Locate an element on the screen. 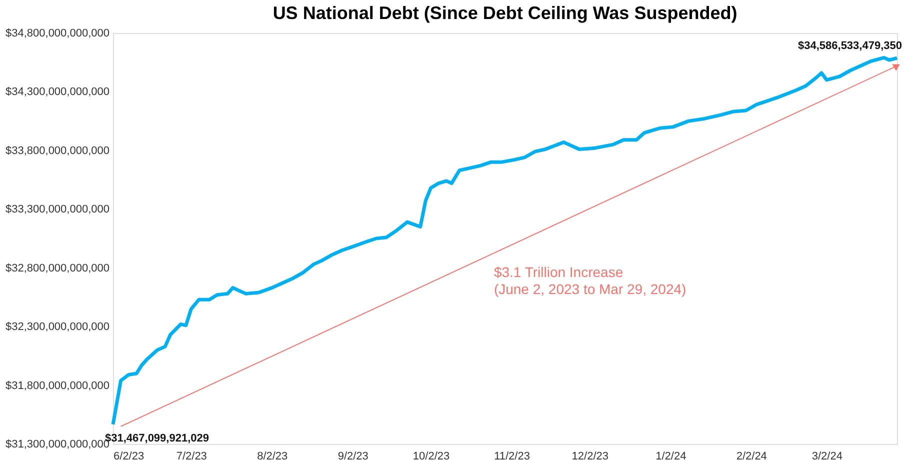  x-tick-label: 11/2/23 is located at coordinates (512, 456).